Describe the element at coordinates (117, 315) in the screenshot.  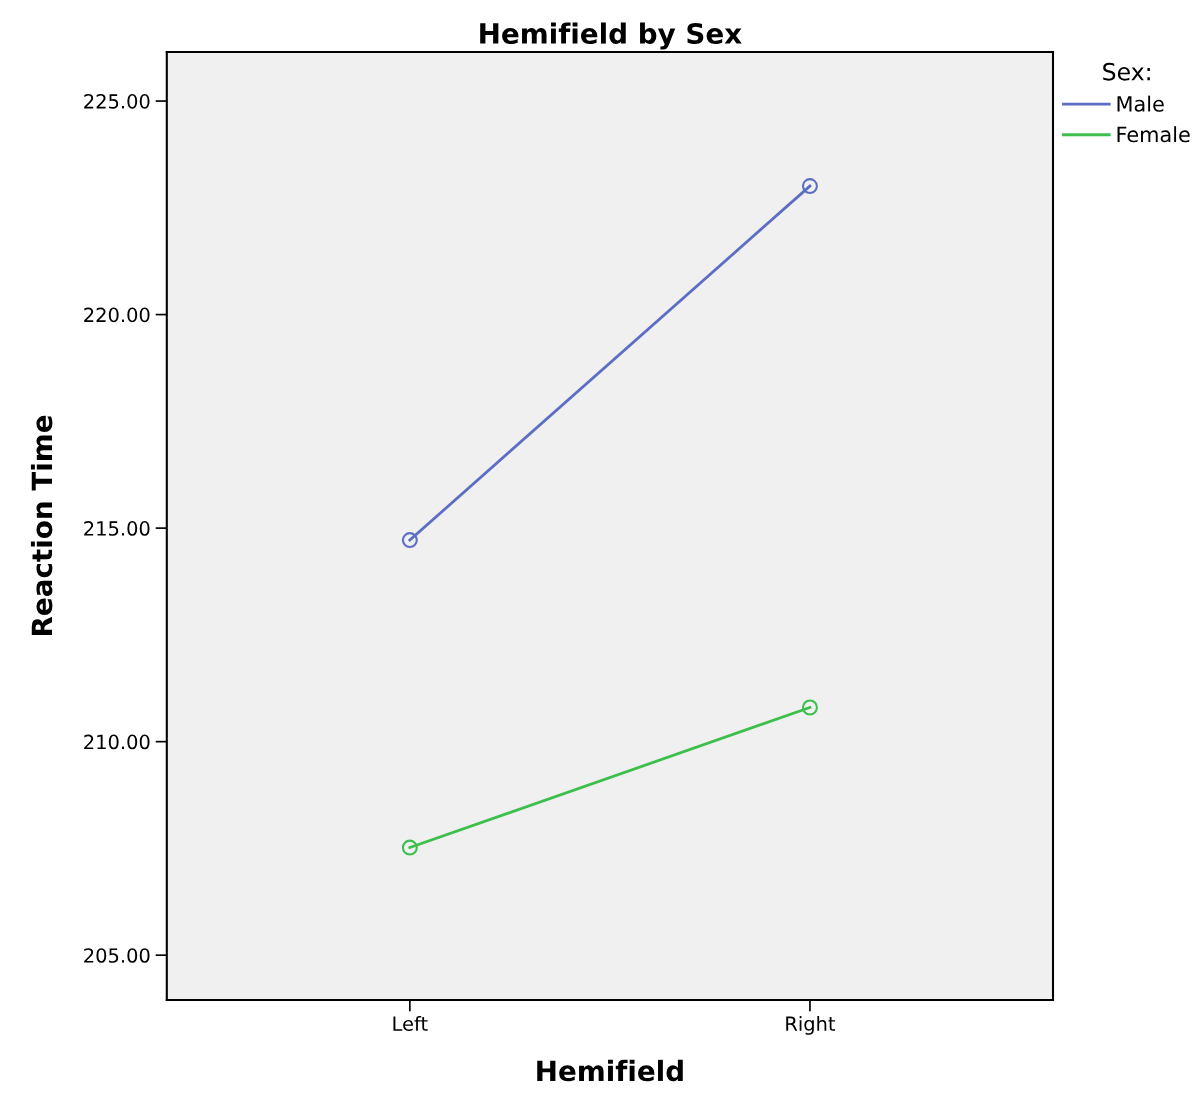
I see `y-tick-label: 220.00` at that location.